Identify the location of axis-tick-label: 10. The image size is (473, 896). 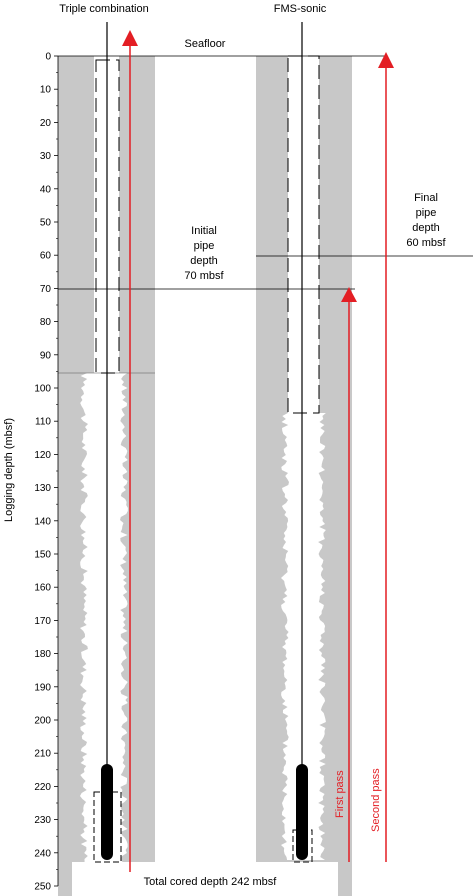
(46, 90).